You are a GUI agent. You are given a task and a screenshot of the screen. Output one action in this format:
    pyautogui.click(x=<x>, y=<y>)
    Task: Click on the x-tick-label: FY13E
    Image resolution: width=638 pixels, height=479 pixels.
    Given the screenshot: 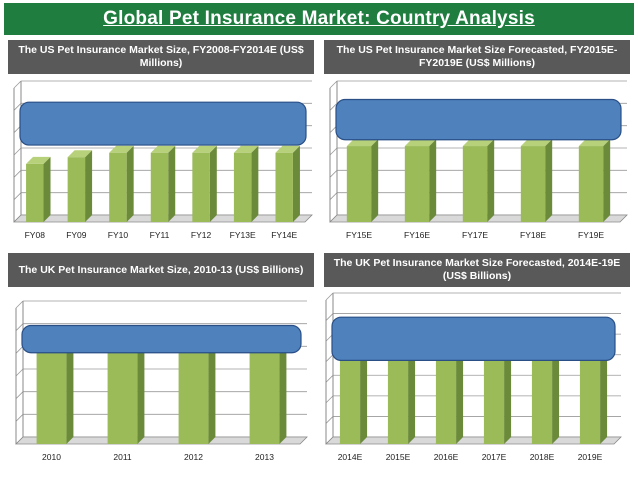 What is the action you would take?
    pyautogui.click(x=243, y=235)
    